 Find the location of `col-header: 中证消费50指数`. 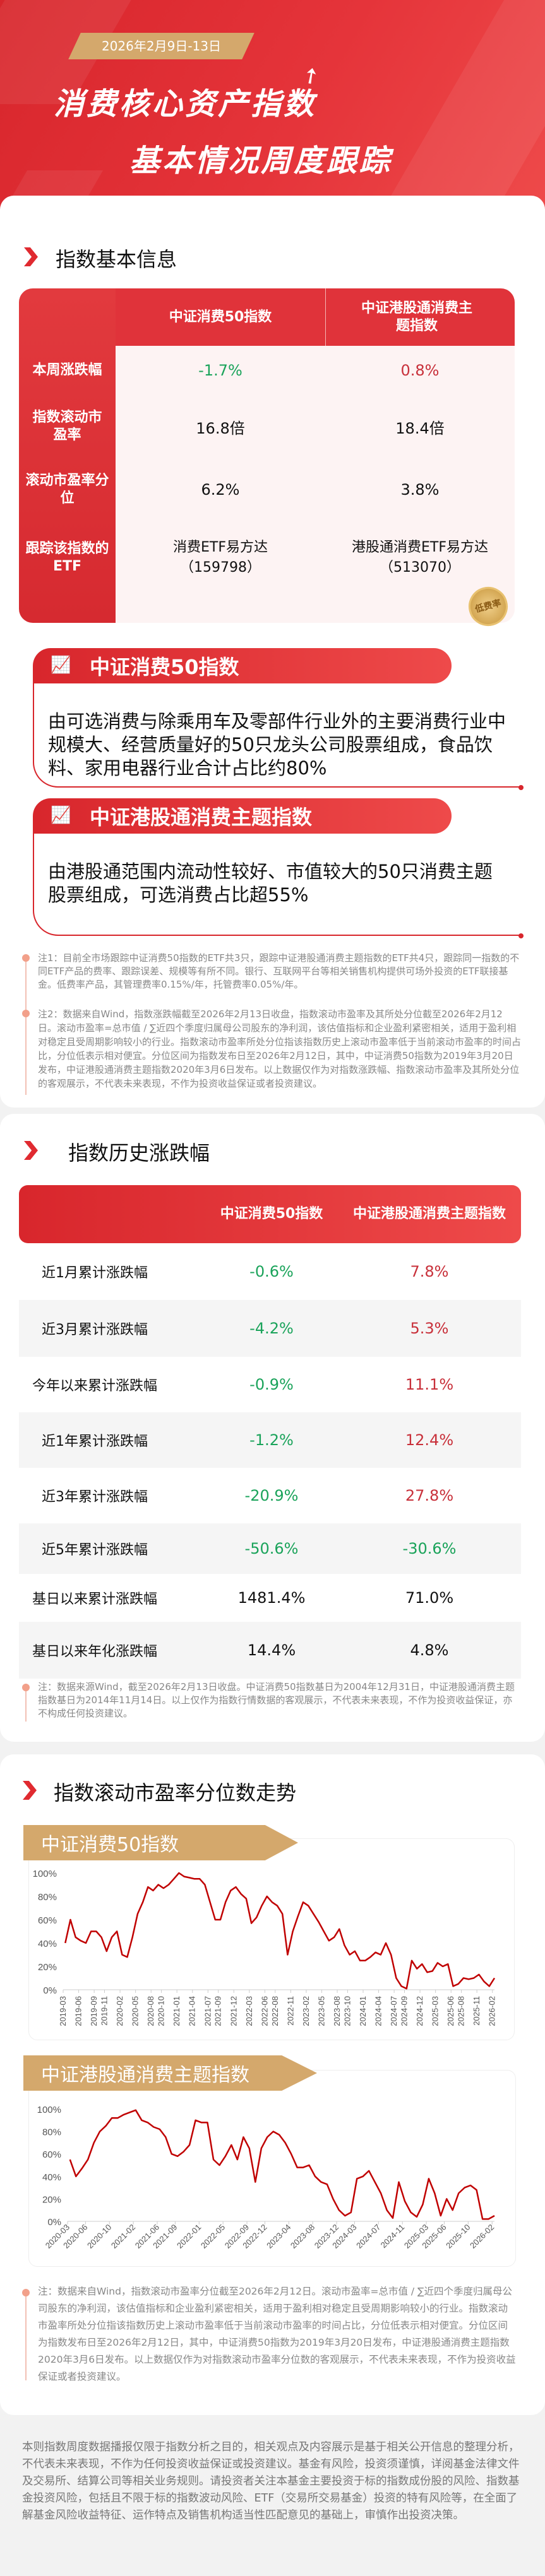

col-header: 中证消费50指数 is located at coordinates (271, 1214).